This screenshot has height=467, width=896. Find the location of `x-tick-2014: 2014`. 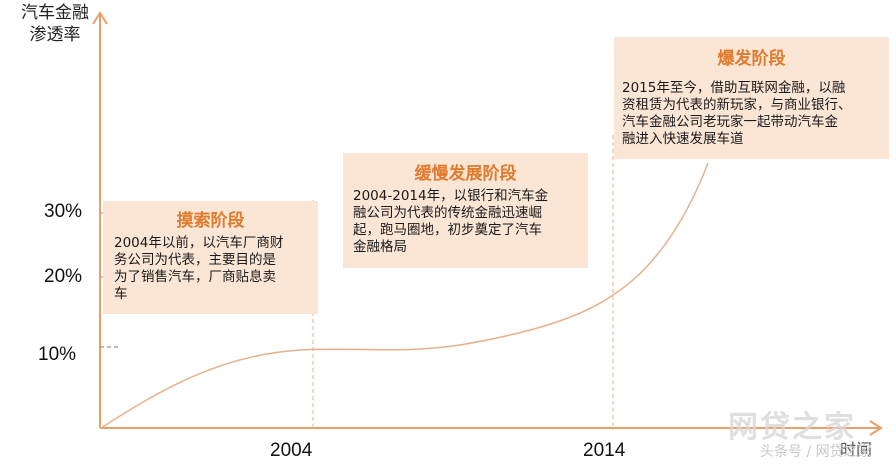

x-tick-2014: 2014 is located at coordinates (604, 450).